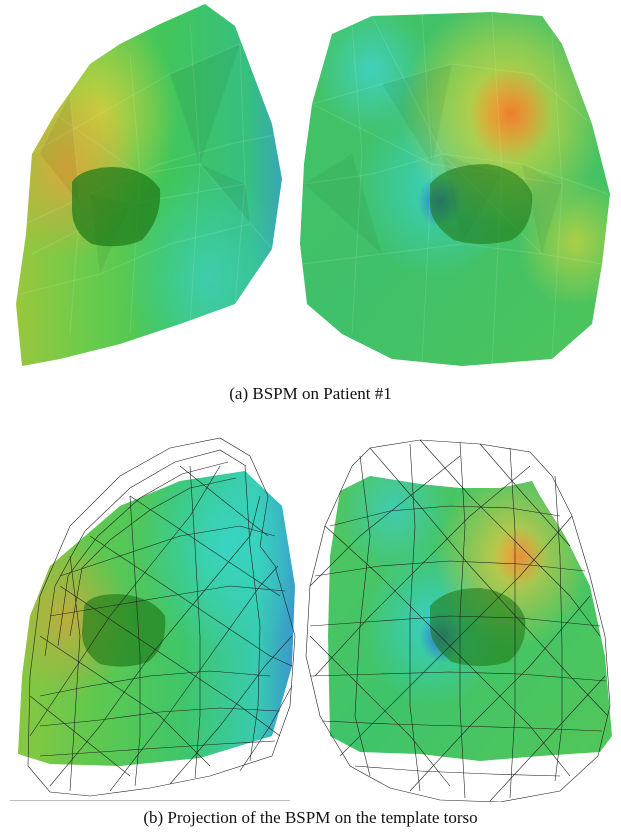 The height and width of the screenshot is (835, 621). I want to click on figure-caption-a: (a) BSPM on Patient #1, so click(310, 393).